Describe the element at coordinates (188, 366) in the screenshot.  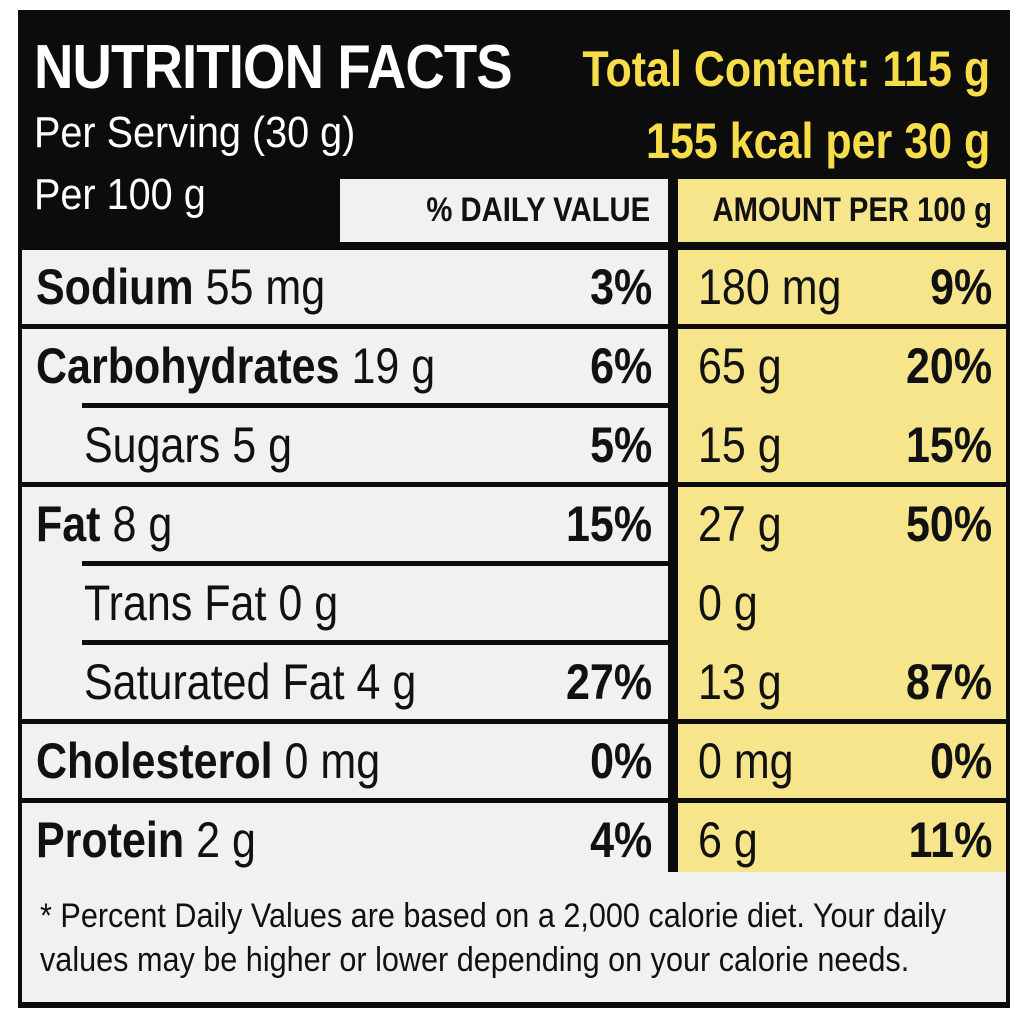
I see `nutrient-name: Carbohydrates` at that location.